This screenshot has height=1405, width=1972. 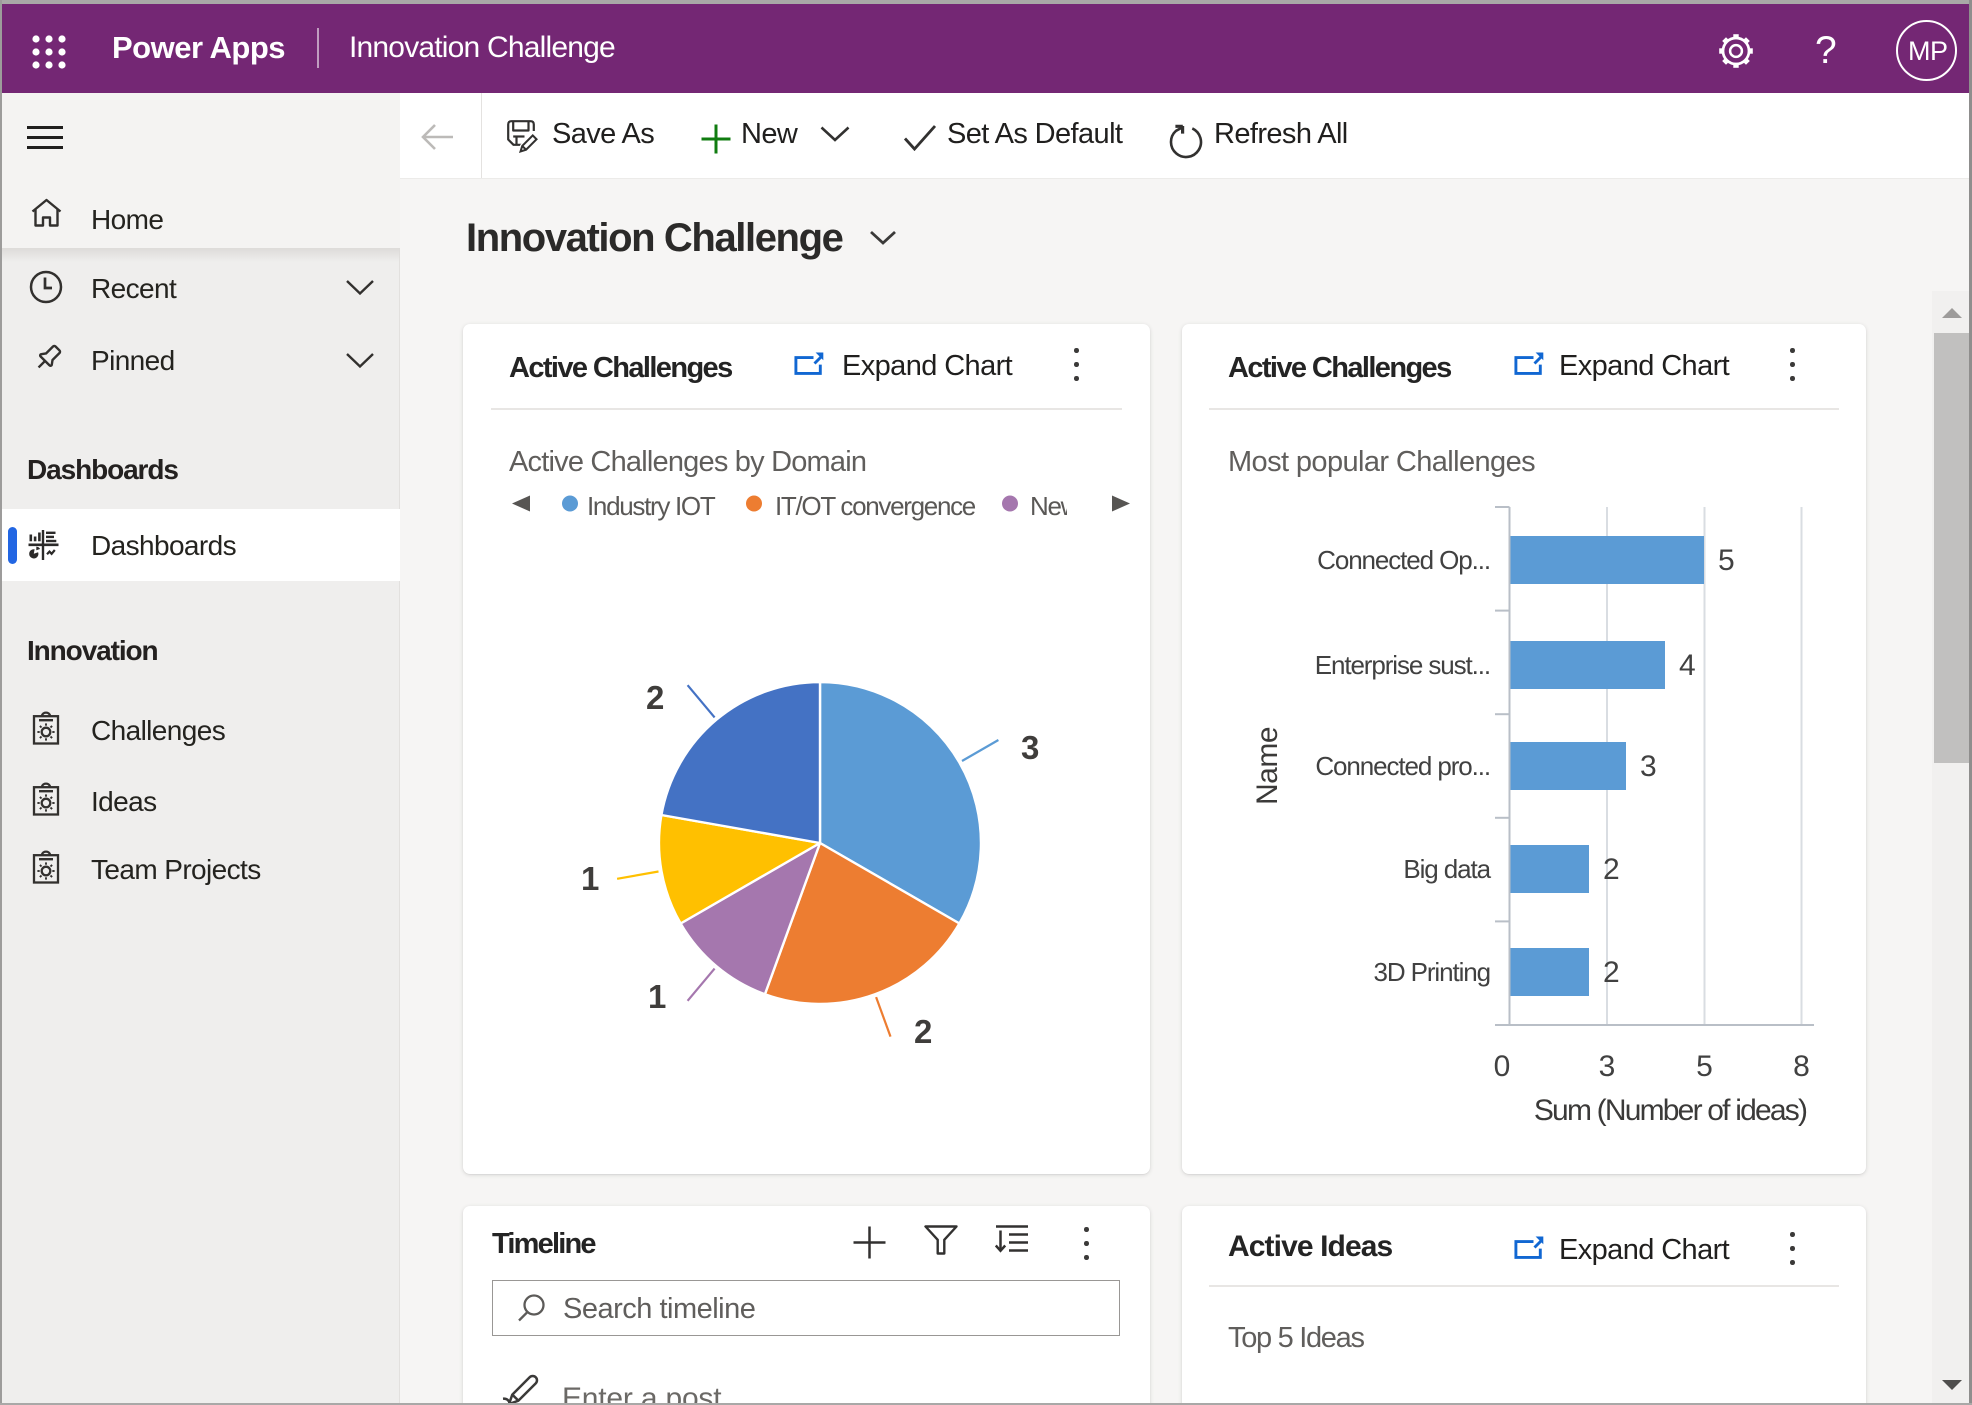 I want to click on svg-text: Name, so click(x=1267, y=766).